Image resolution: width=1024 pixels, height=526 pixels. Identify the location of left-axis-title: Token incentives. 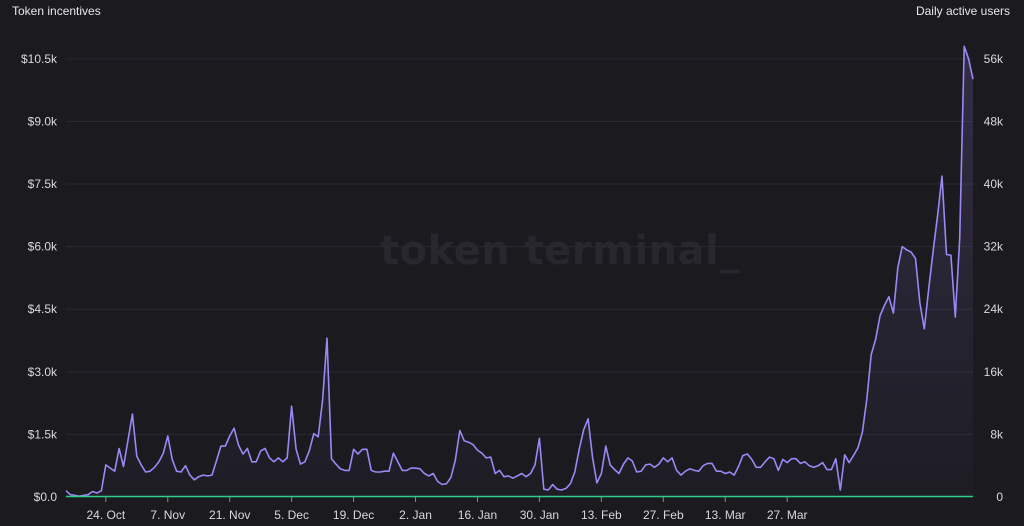
(56, 11).